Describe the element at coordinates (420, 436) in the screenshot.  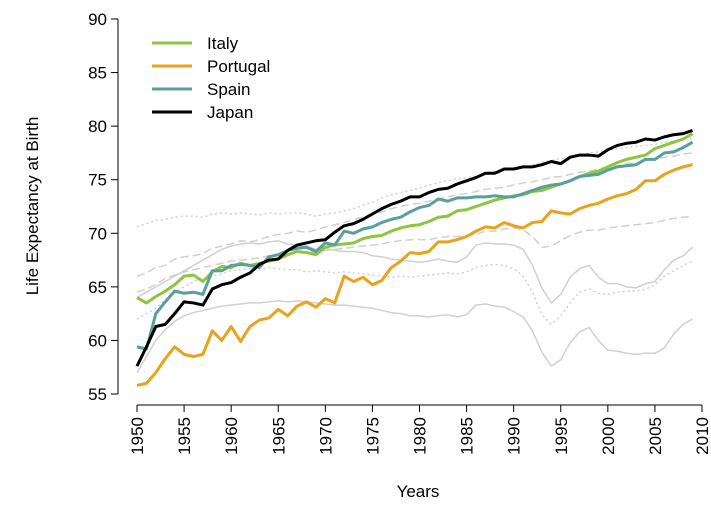
I see `x-tick-label: 1980` at that location.